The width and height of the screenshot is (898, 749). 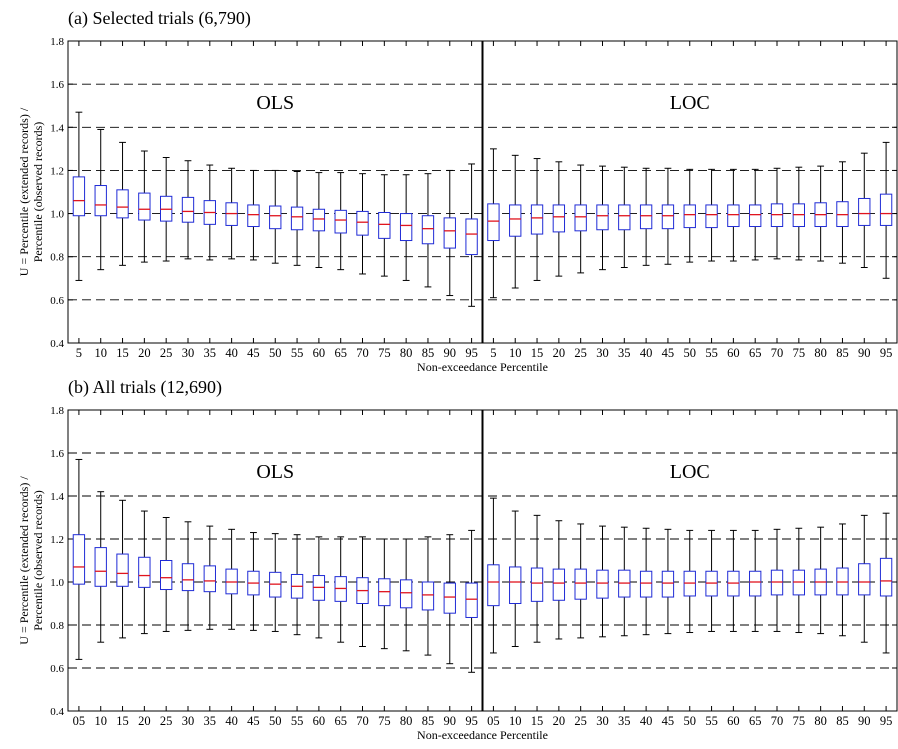 I want to click on y-axis-title-line2: Percentile (observed records), so click(x=38, y=192).